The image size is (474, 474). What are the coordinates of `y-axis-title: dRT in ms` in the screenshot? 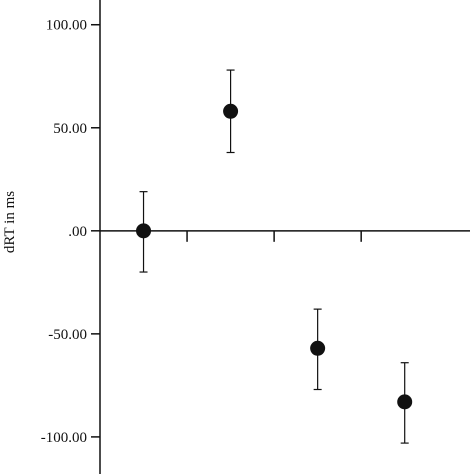 It's located at (10, 222).